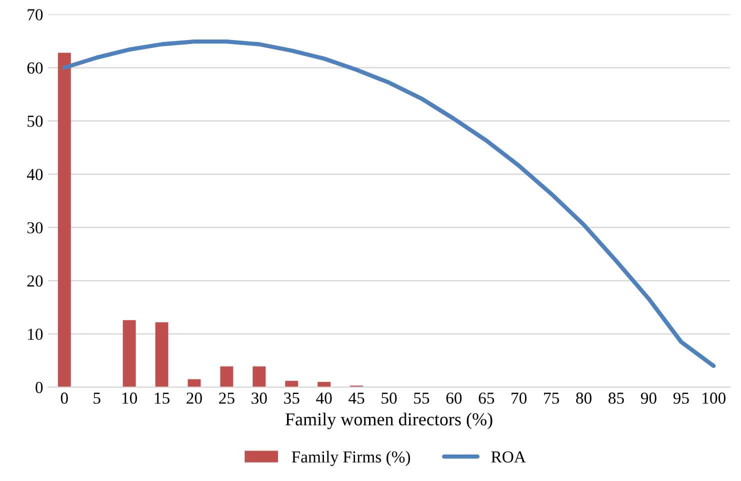 This screenshot has height=481, width=741. What do you see at coordinates (97, 398) in the screenshot?
I see `x-tick-label: 5` at bounding box center [97, 398].